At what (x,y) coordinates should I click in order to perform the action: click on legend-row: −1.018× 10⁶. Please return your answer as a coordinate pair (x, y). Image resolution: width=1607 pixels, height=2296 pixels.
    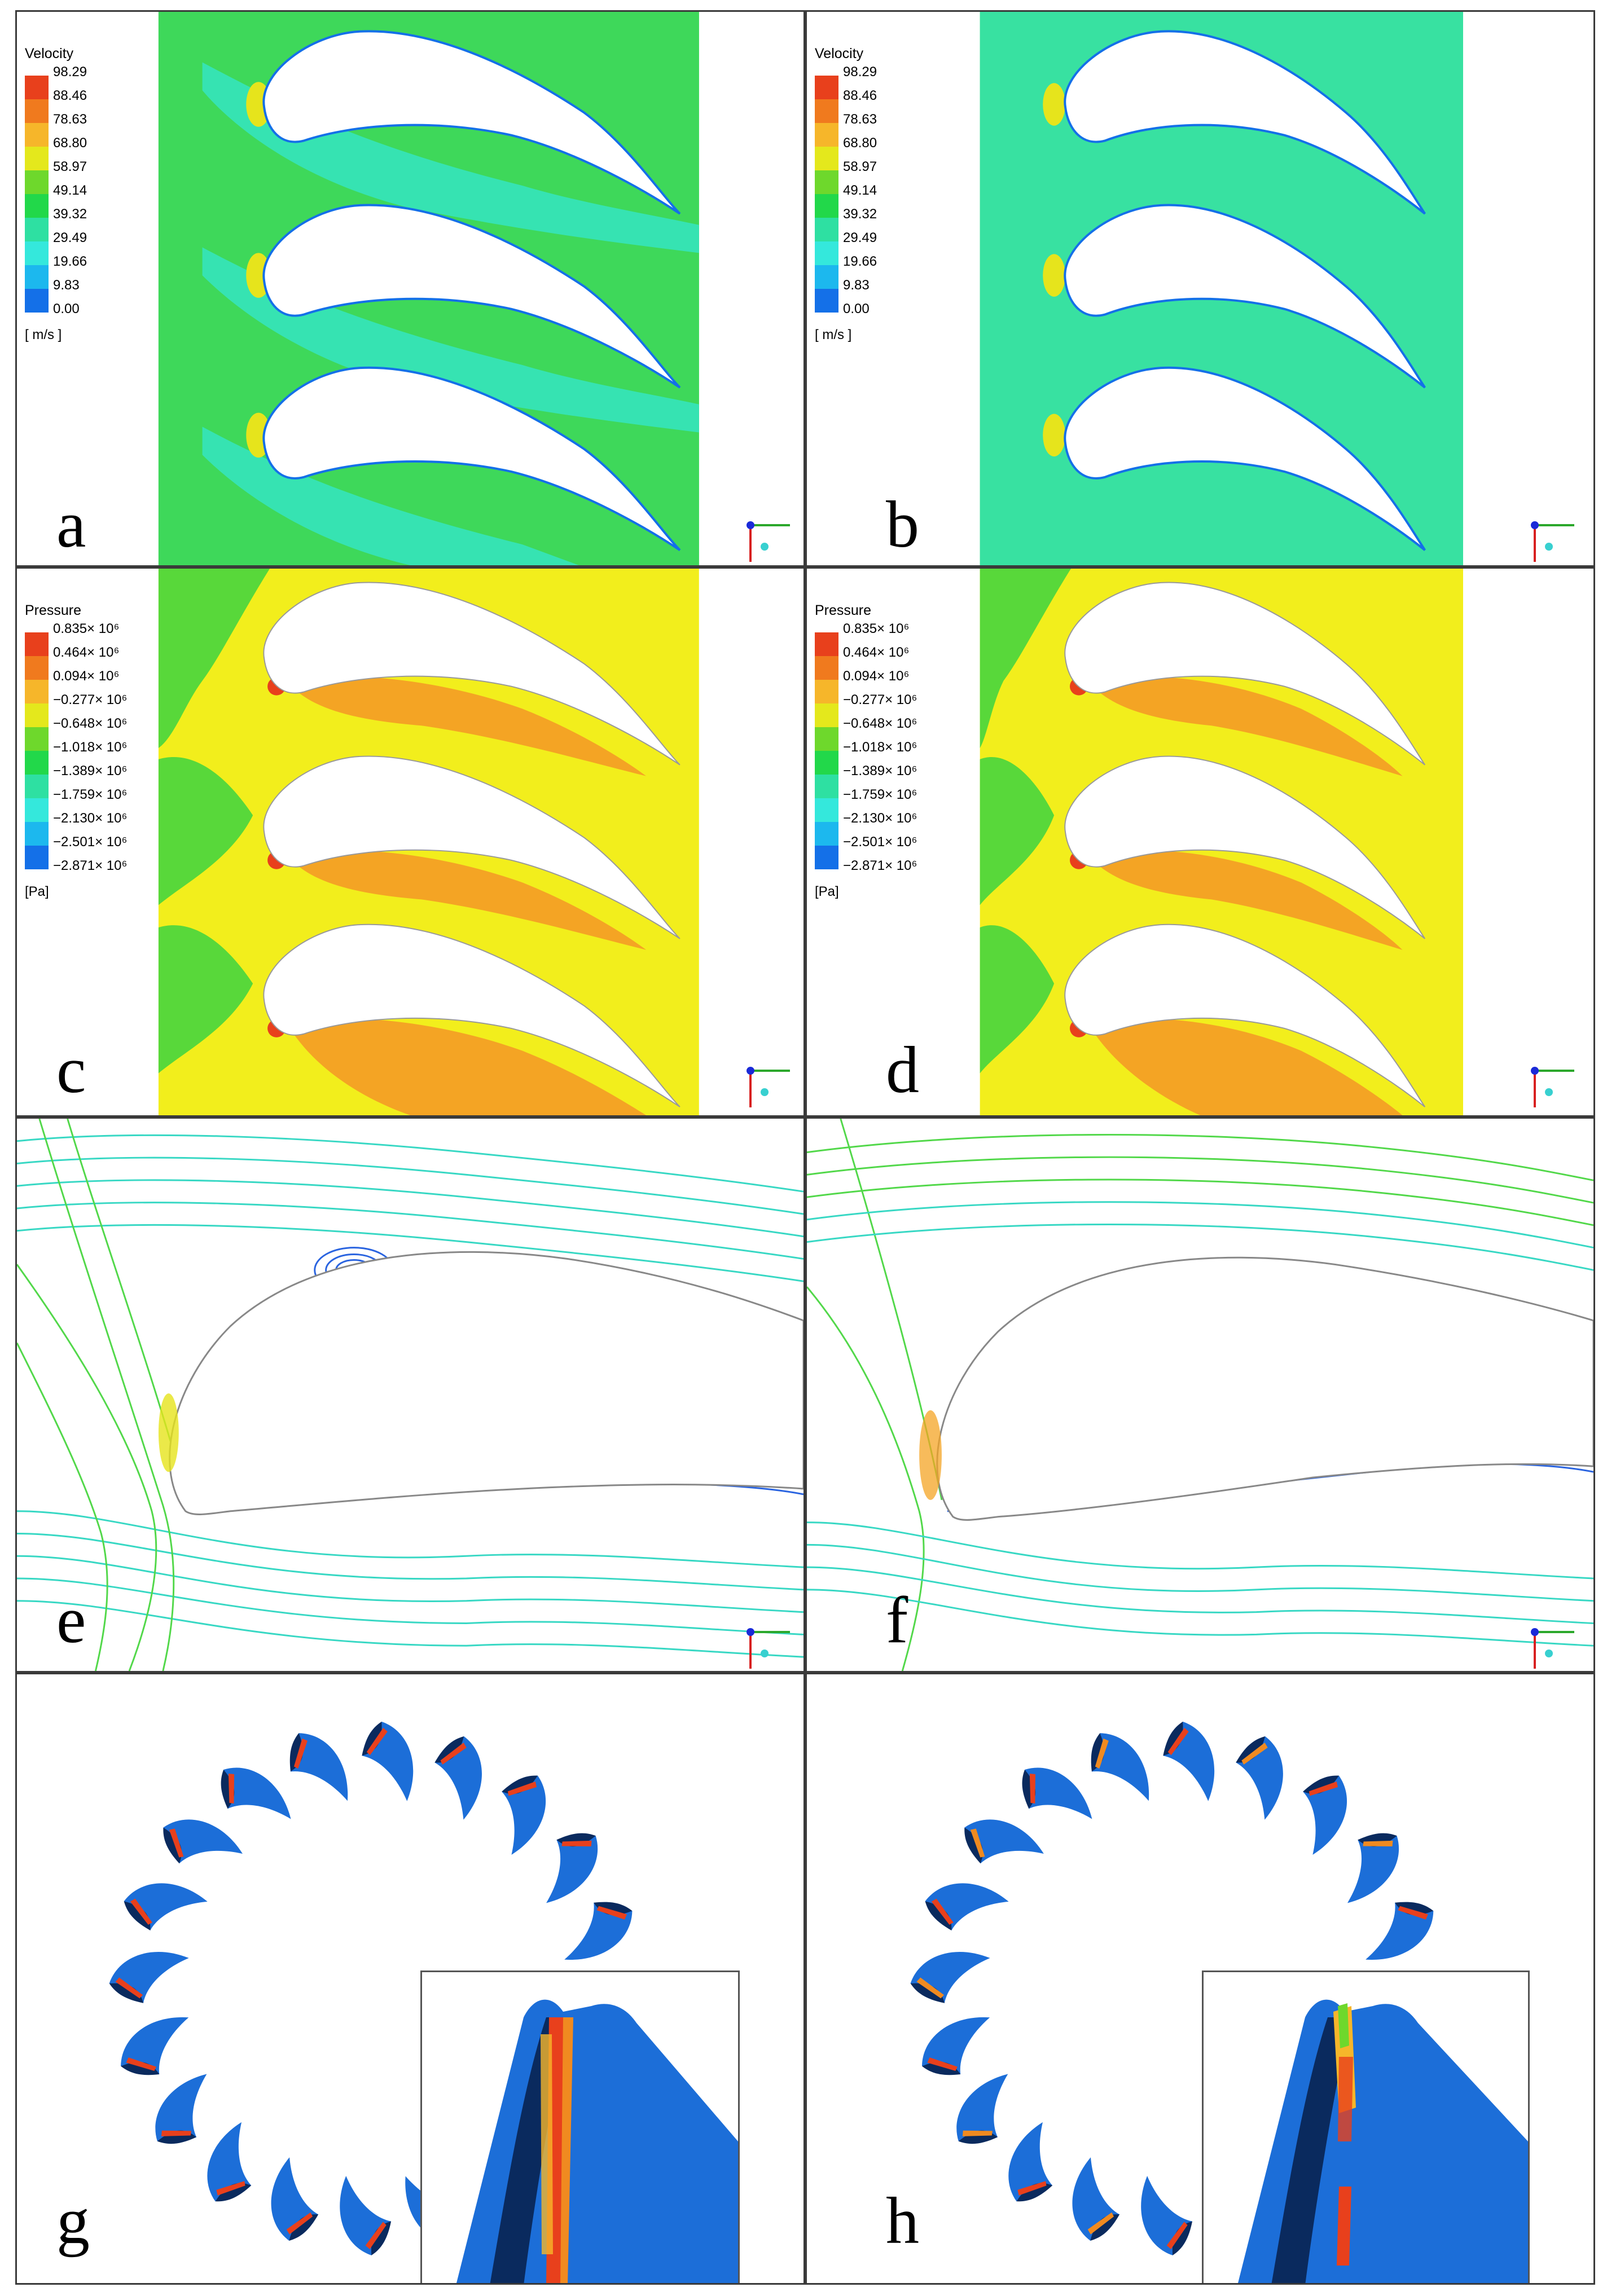
    Looking at the image, I should click on (866, 757).